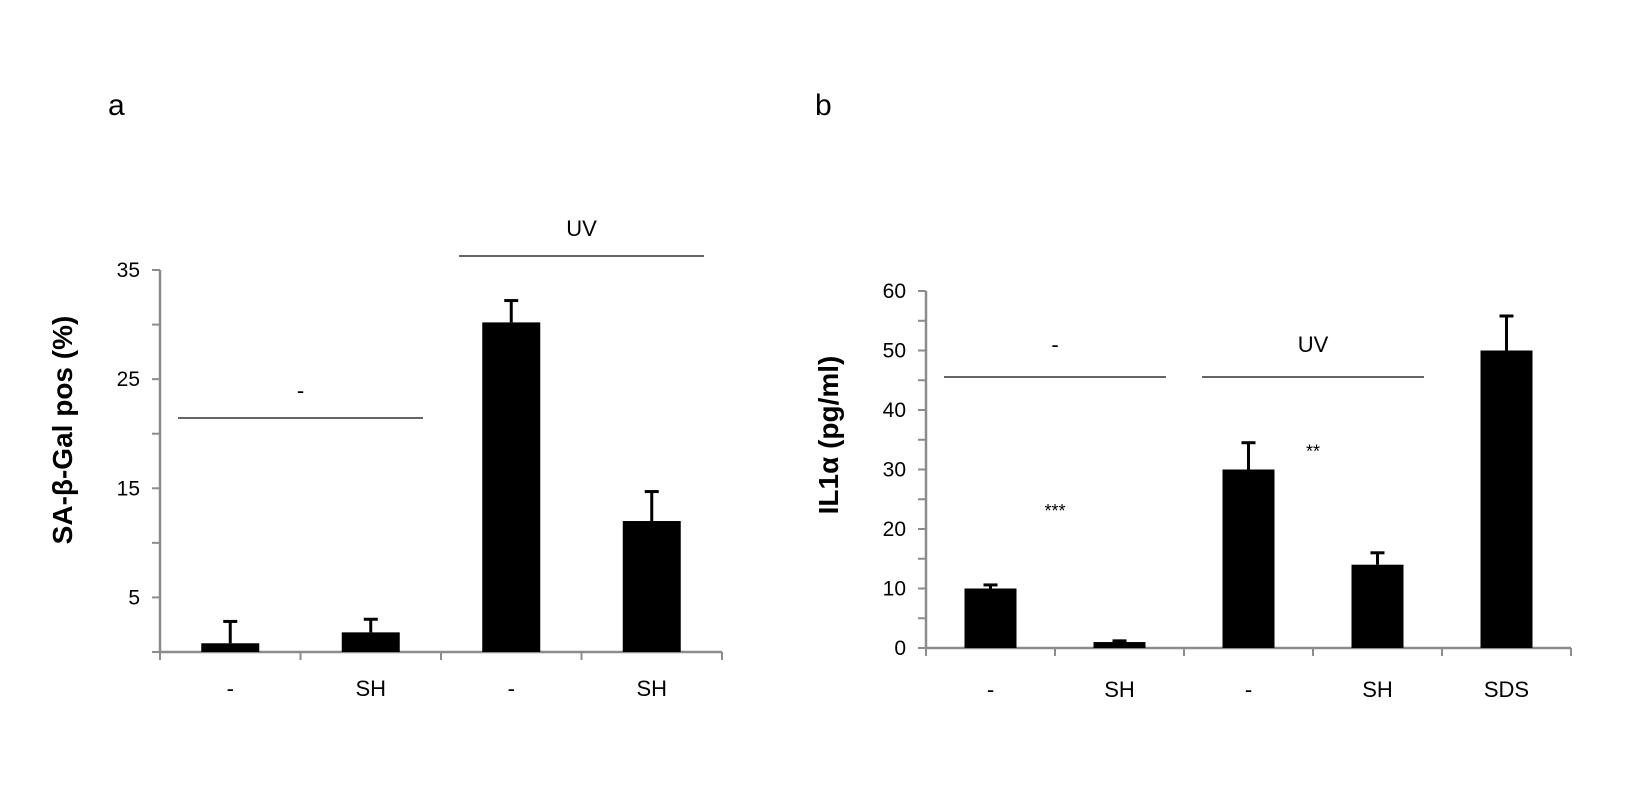 Image resolution: width=1641 pixels, height=805 pixels. I want to click on b-y-tick-label: 0, so click(900, 648).